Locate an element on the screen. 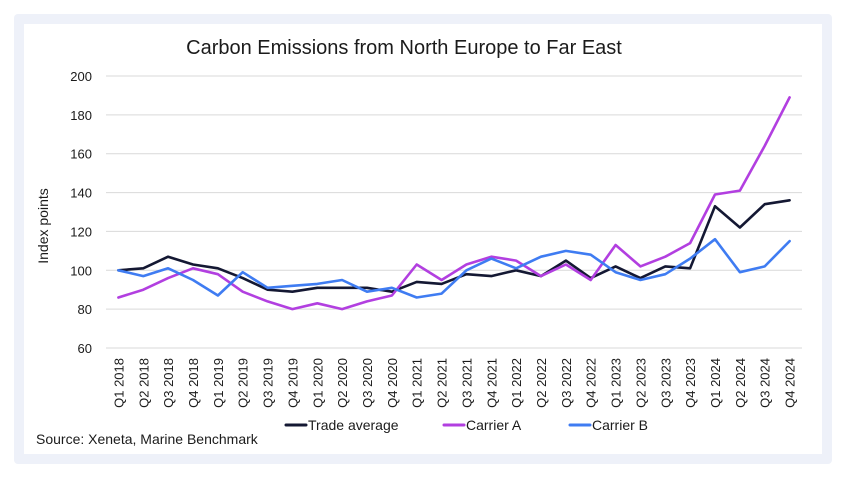 The width and height of the screenshot is (848, 478). x-tick-label: Q1 2024 is located at coordinates (715, 383).